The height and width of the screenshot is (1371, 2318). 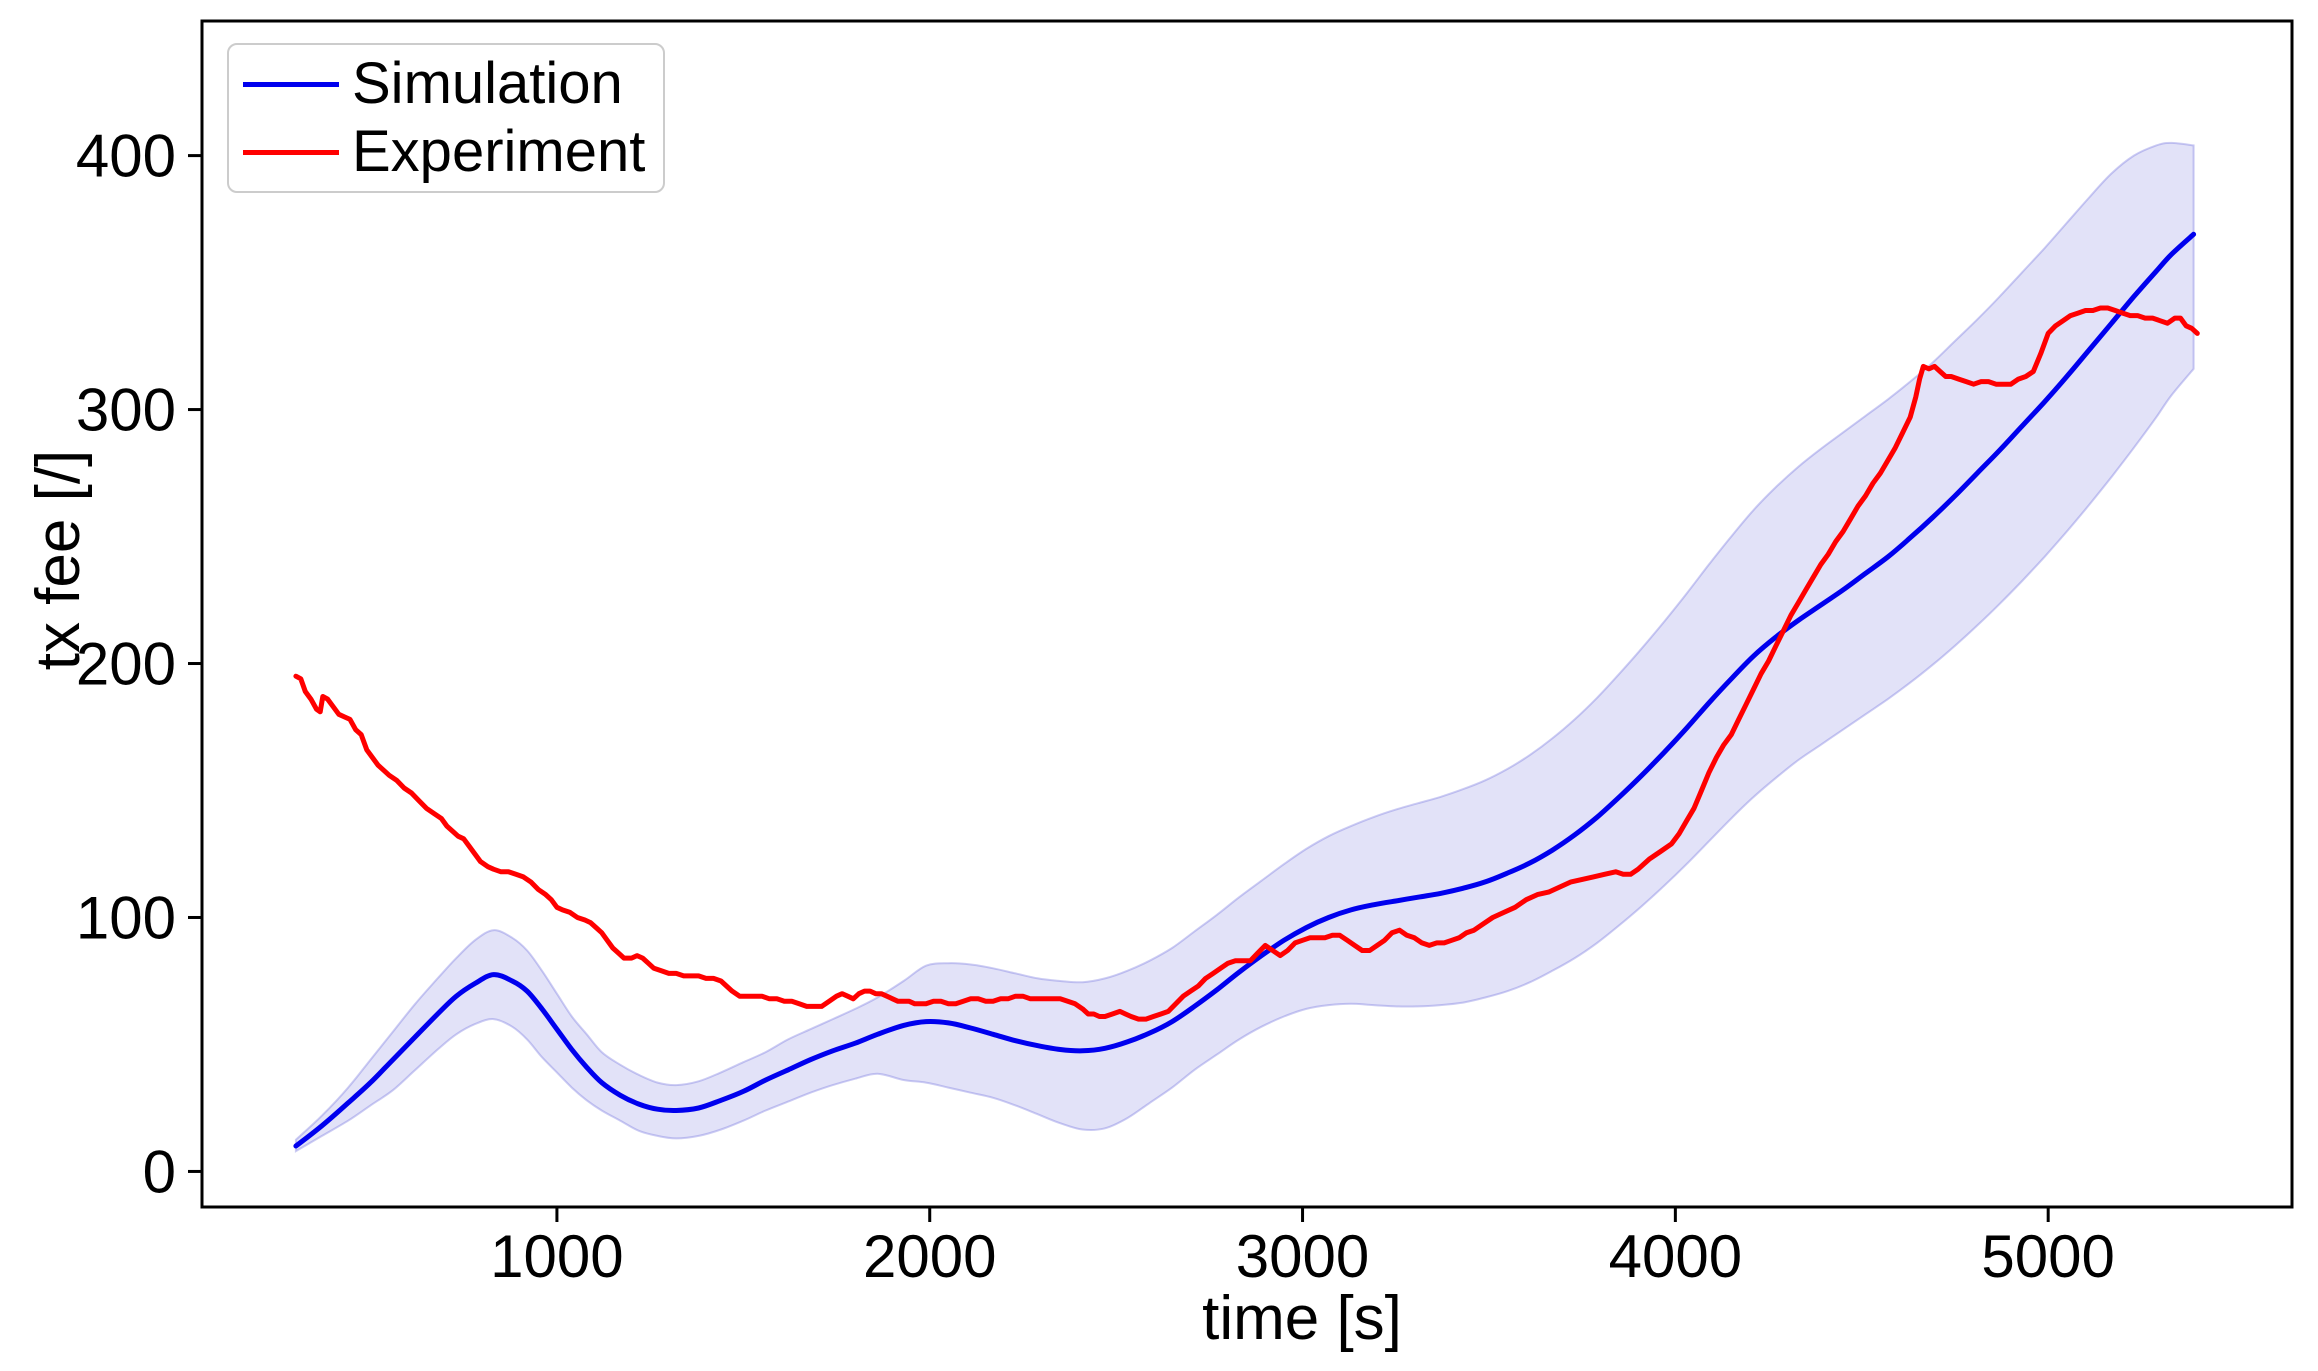 I want to click on x-tick-label: 5000, so click(x=2047, y=1256).